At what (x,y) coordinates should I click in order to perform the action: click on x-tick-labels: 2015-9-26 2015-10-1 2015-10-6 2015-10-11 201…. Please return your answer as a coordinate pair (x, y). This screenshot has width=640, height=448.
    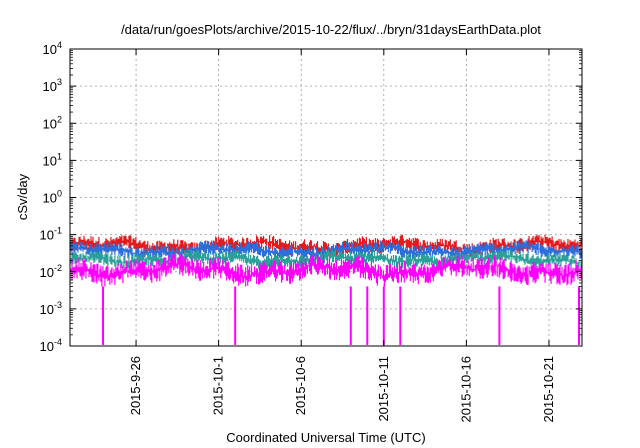
    Looking at the image, I should click on (342, 389).